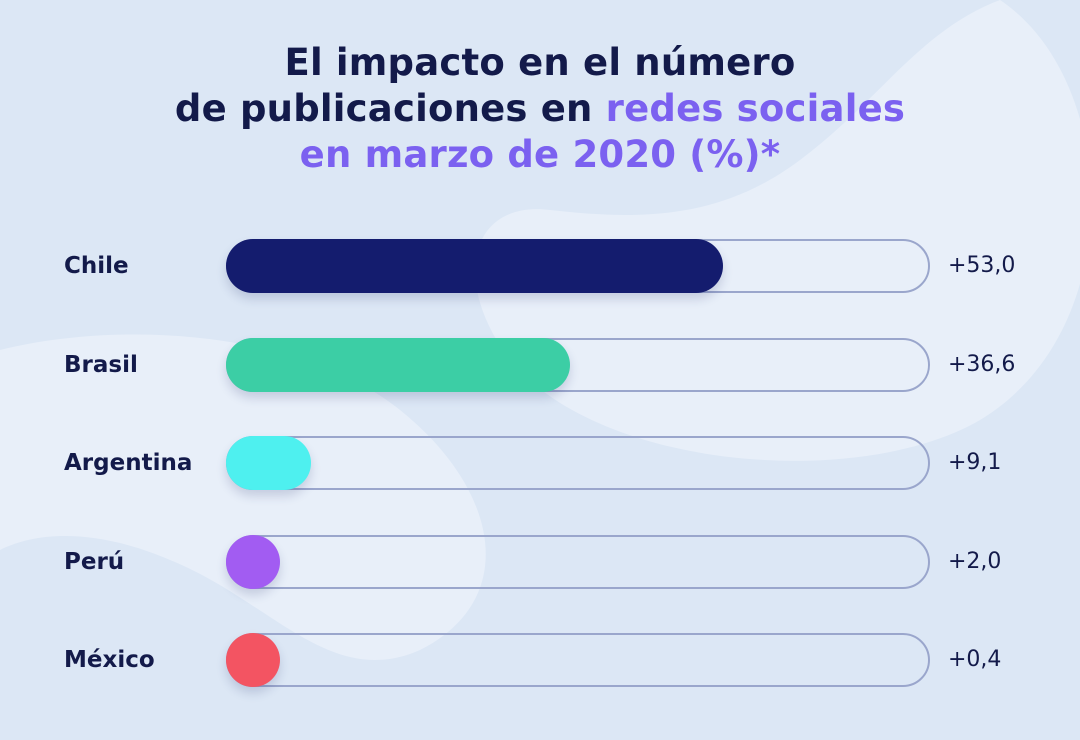  I want to click on bar-row: Argentina +9,1, so click(540, 463).